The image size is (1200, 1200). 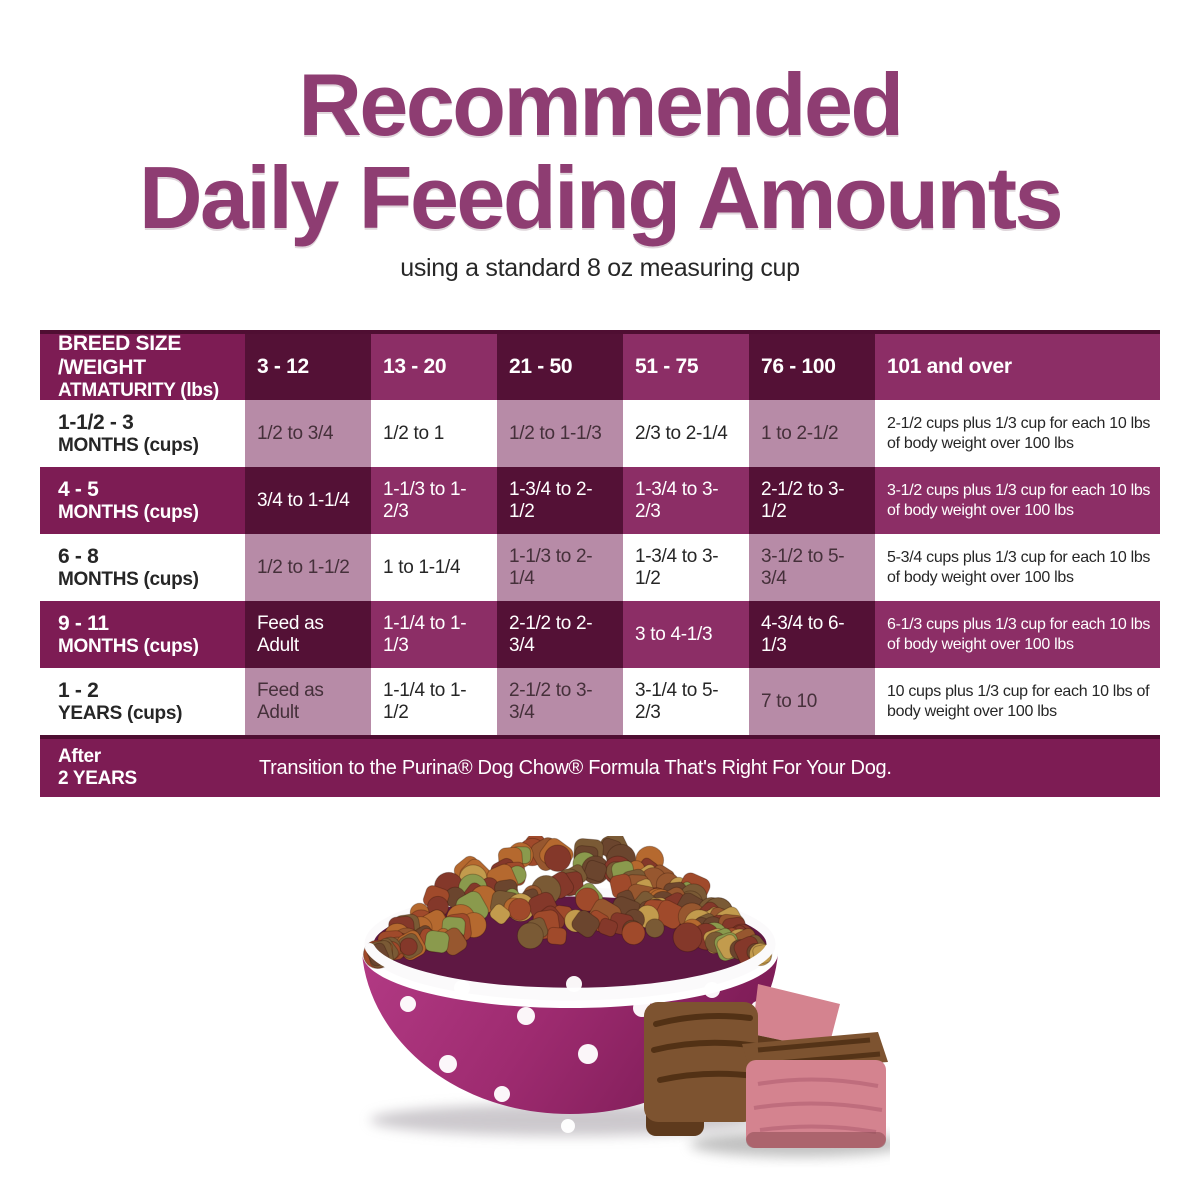 What do you see at coordinates (560, 433) in the screenshot?
I see `feeding-cell: 1/2 to 1-1/3` at bounding box center [560, 433].